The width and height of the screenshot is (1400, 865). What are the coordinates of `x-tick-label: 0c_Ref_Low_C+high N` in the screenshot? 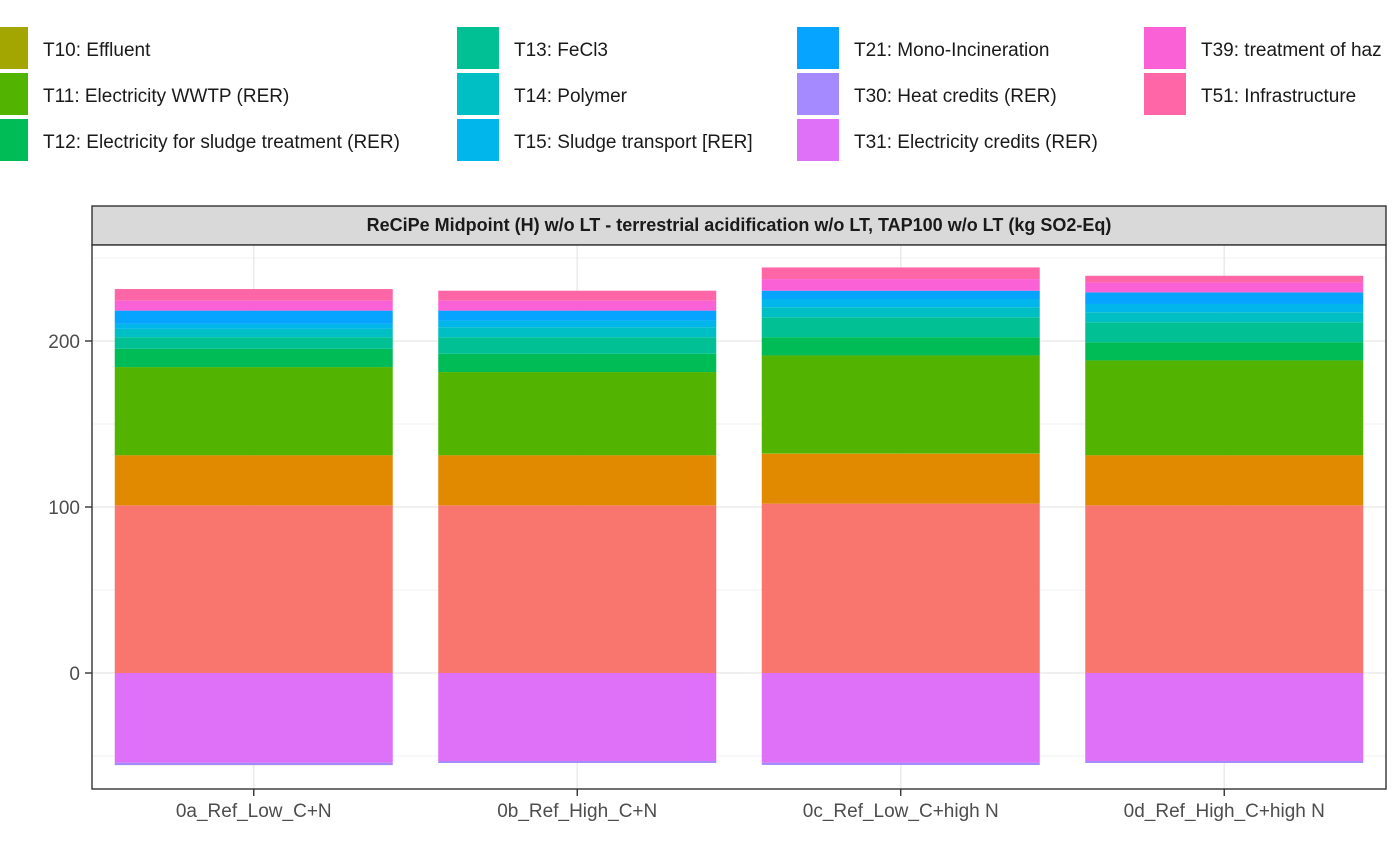 It's located at (901, 811).